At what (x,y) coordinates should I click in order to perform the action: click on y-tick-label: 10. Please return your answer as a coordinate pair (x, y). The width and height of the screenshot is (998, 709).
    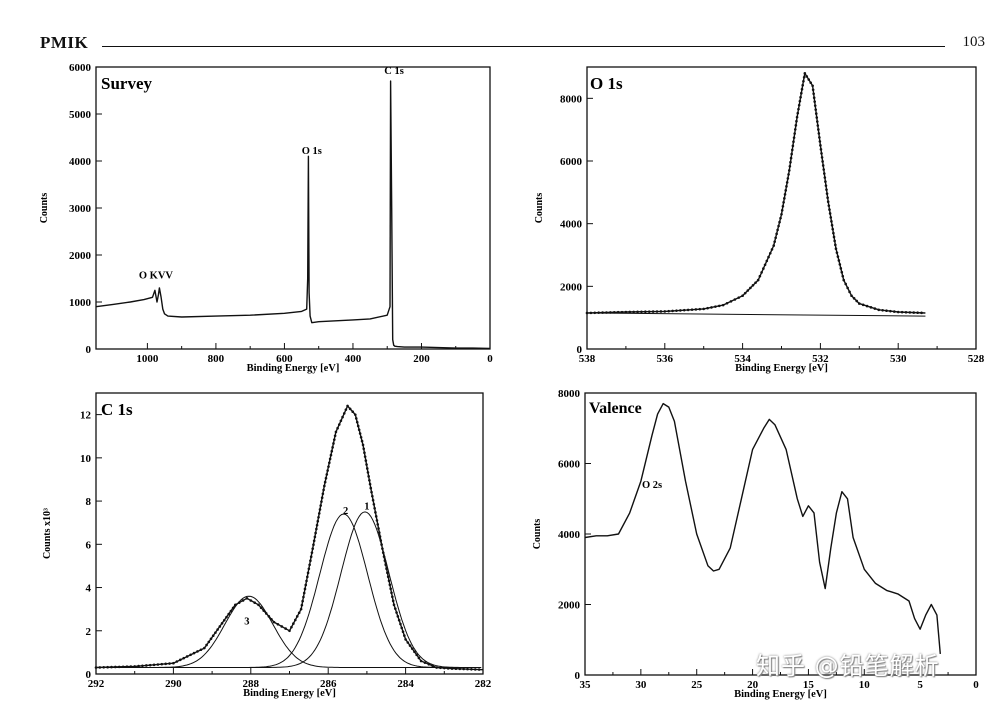
    Looking at the image, I should click on (86, 459).